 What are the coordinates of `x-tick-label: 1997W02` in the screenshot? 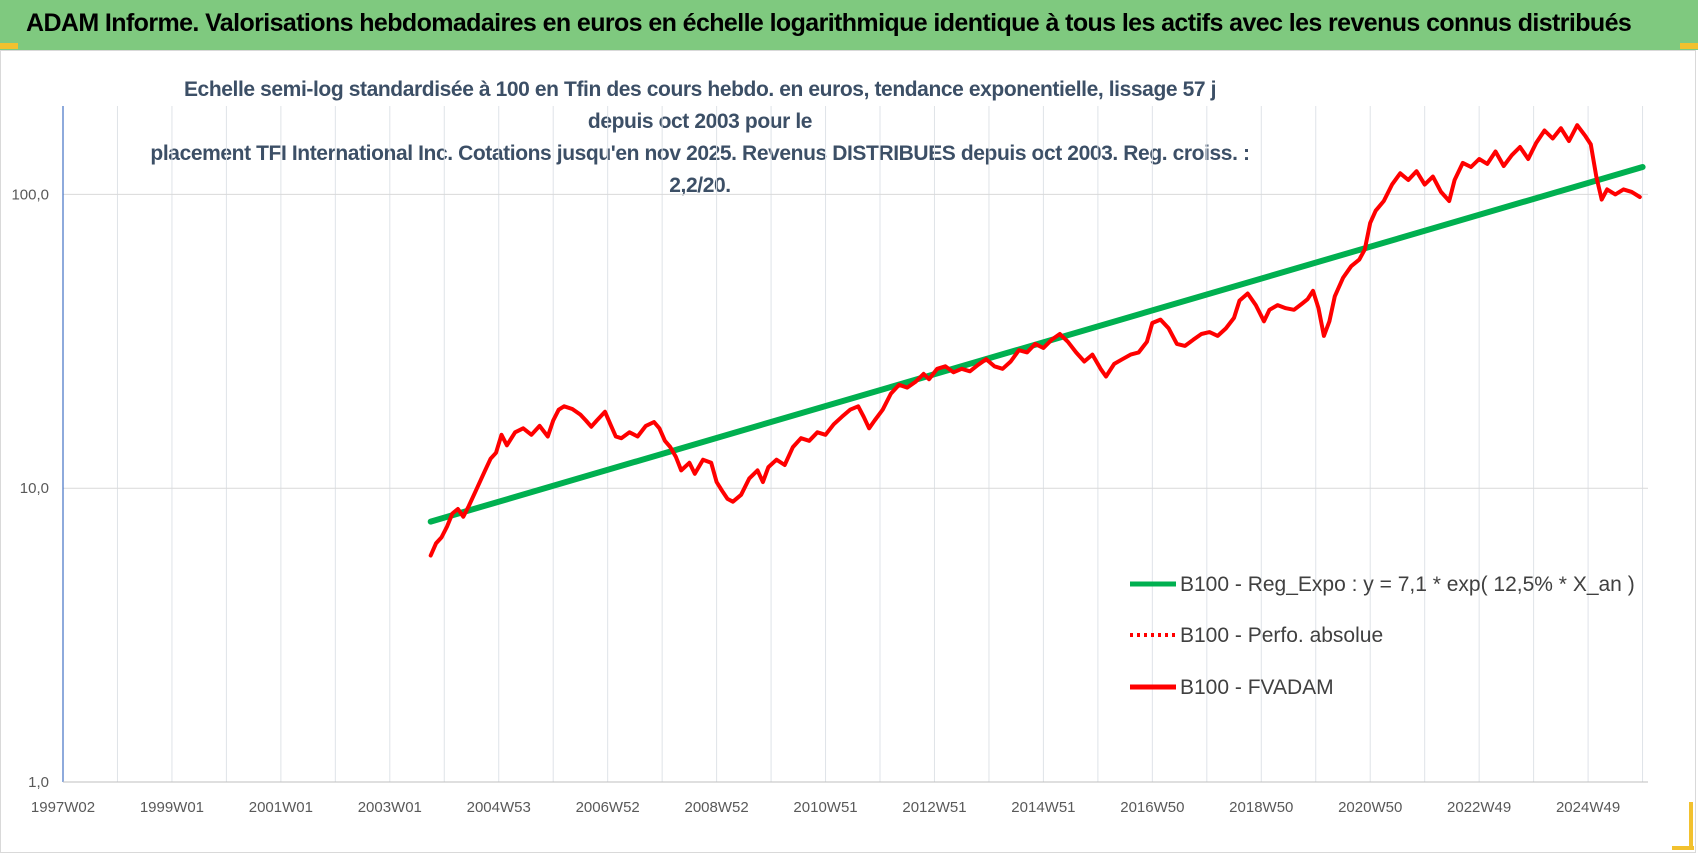 It's located at (63, 807).